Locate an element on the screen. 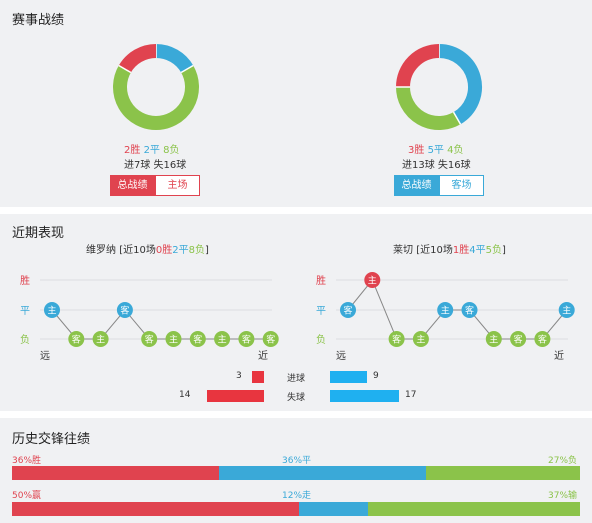 This screenshot has height=523, width=592. left-recent-summary: 维罗纳 [近10场0胜2平8负] is located at coordinates (147, 248).